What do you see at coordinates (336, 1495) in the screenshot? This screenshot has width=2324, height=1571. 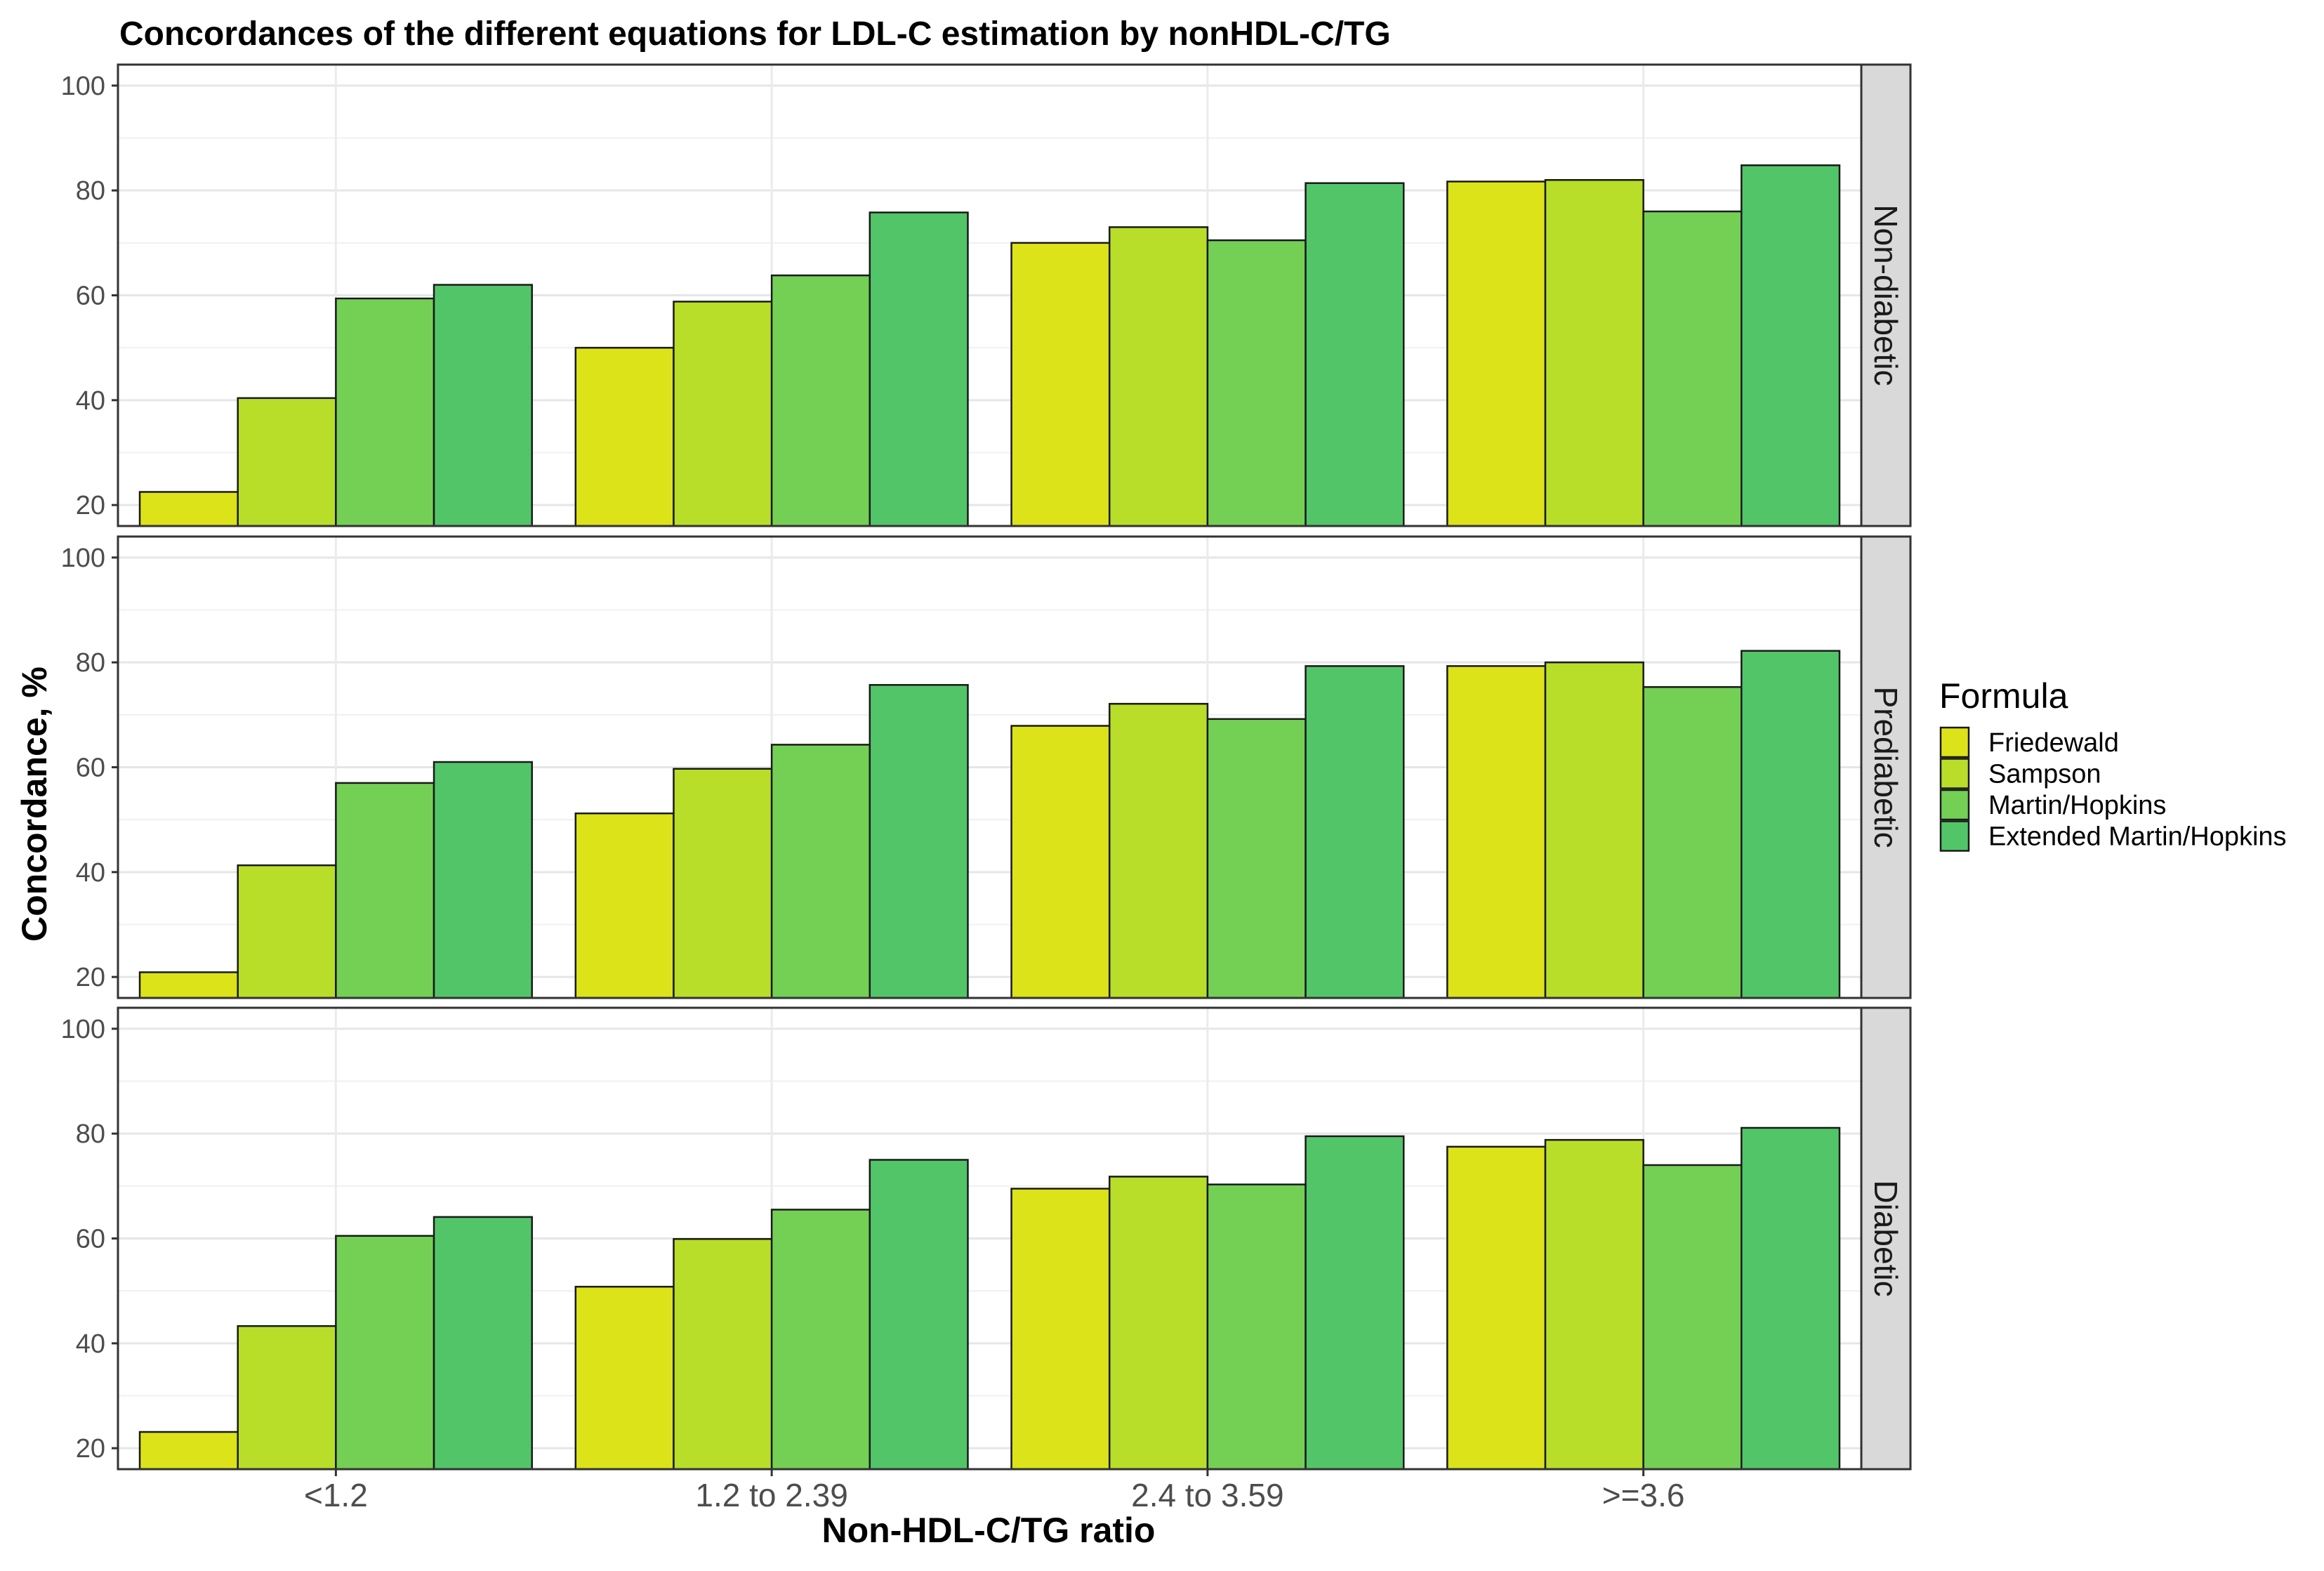 I see `x-tick-label: <1.2` at bounding box center [336, 1495].